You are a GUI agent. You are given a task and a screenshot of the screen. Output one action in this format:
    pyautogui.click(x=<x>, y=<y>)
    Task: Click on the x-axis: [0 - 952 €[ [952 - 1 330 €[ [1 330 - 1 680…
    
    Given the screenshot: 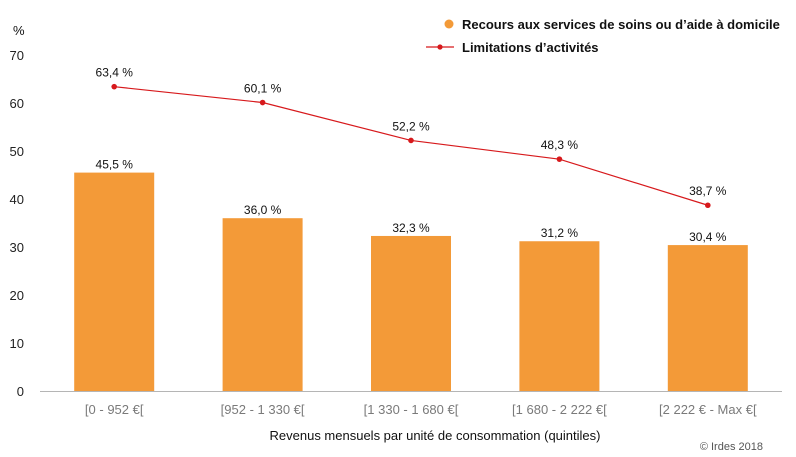 What is the action you would take?
    pyautogui.click(x=411, y=404)
    